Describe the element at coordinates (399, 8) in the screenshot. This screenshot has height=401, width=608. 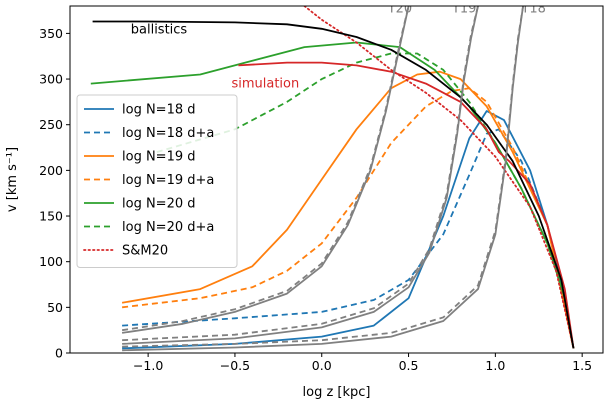
I see `annotation-2: T20` at that location.